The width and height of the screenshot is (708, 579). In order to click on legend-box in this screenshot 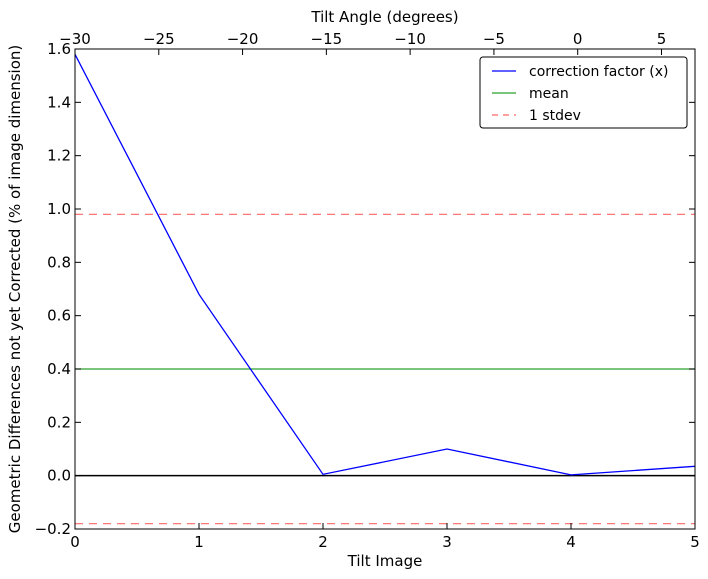, I will do `click(583, 92)`.